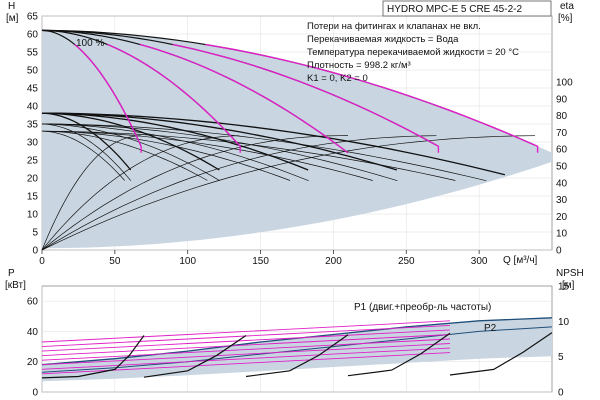 The height and width of the screenshot is (400, 600). What do you see at coordinates (570, 273) in the screenshot?
I see `y-axis-label-npsh: NPSH` at bounding box center [570, 273].